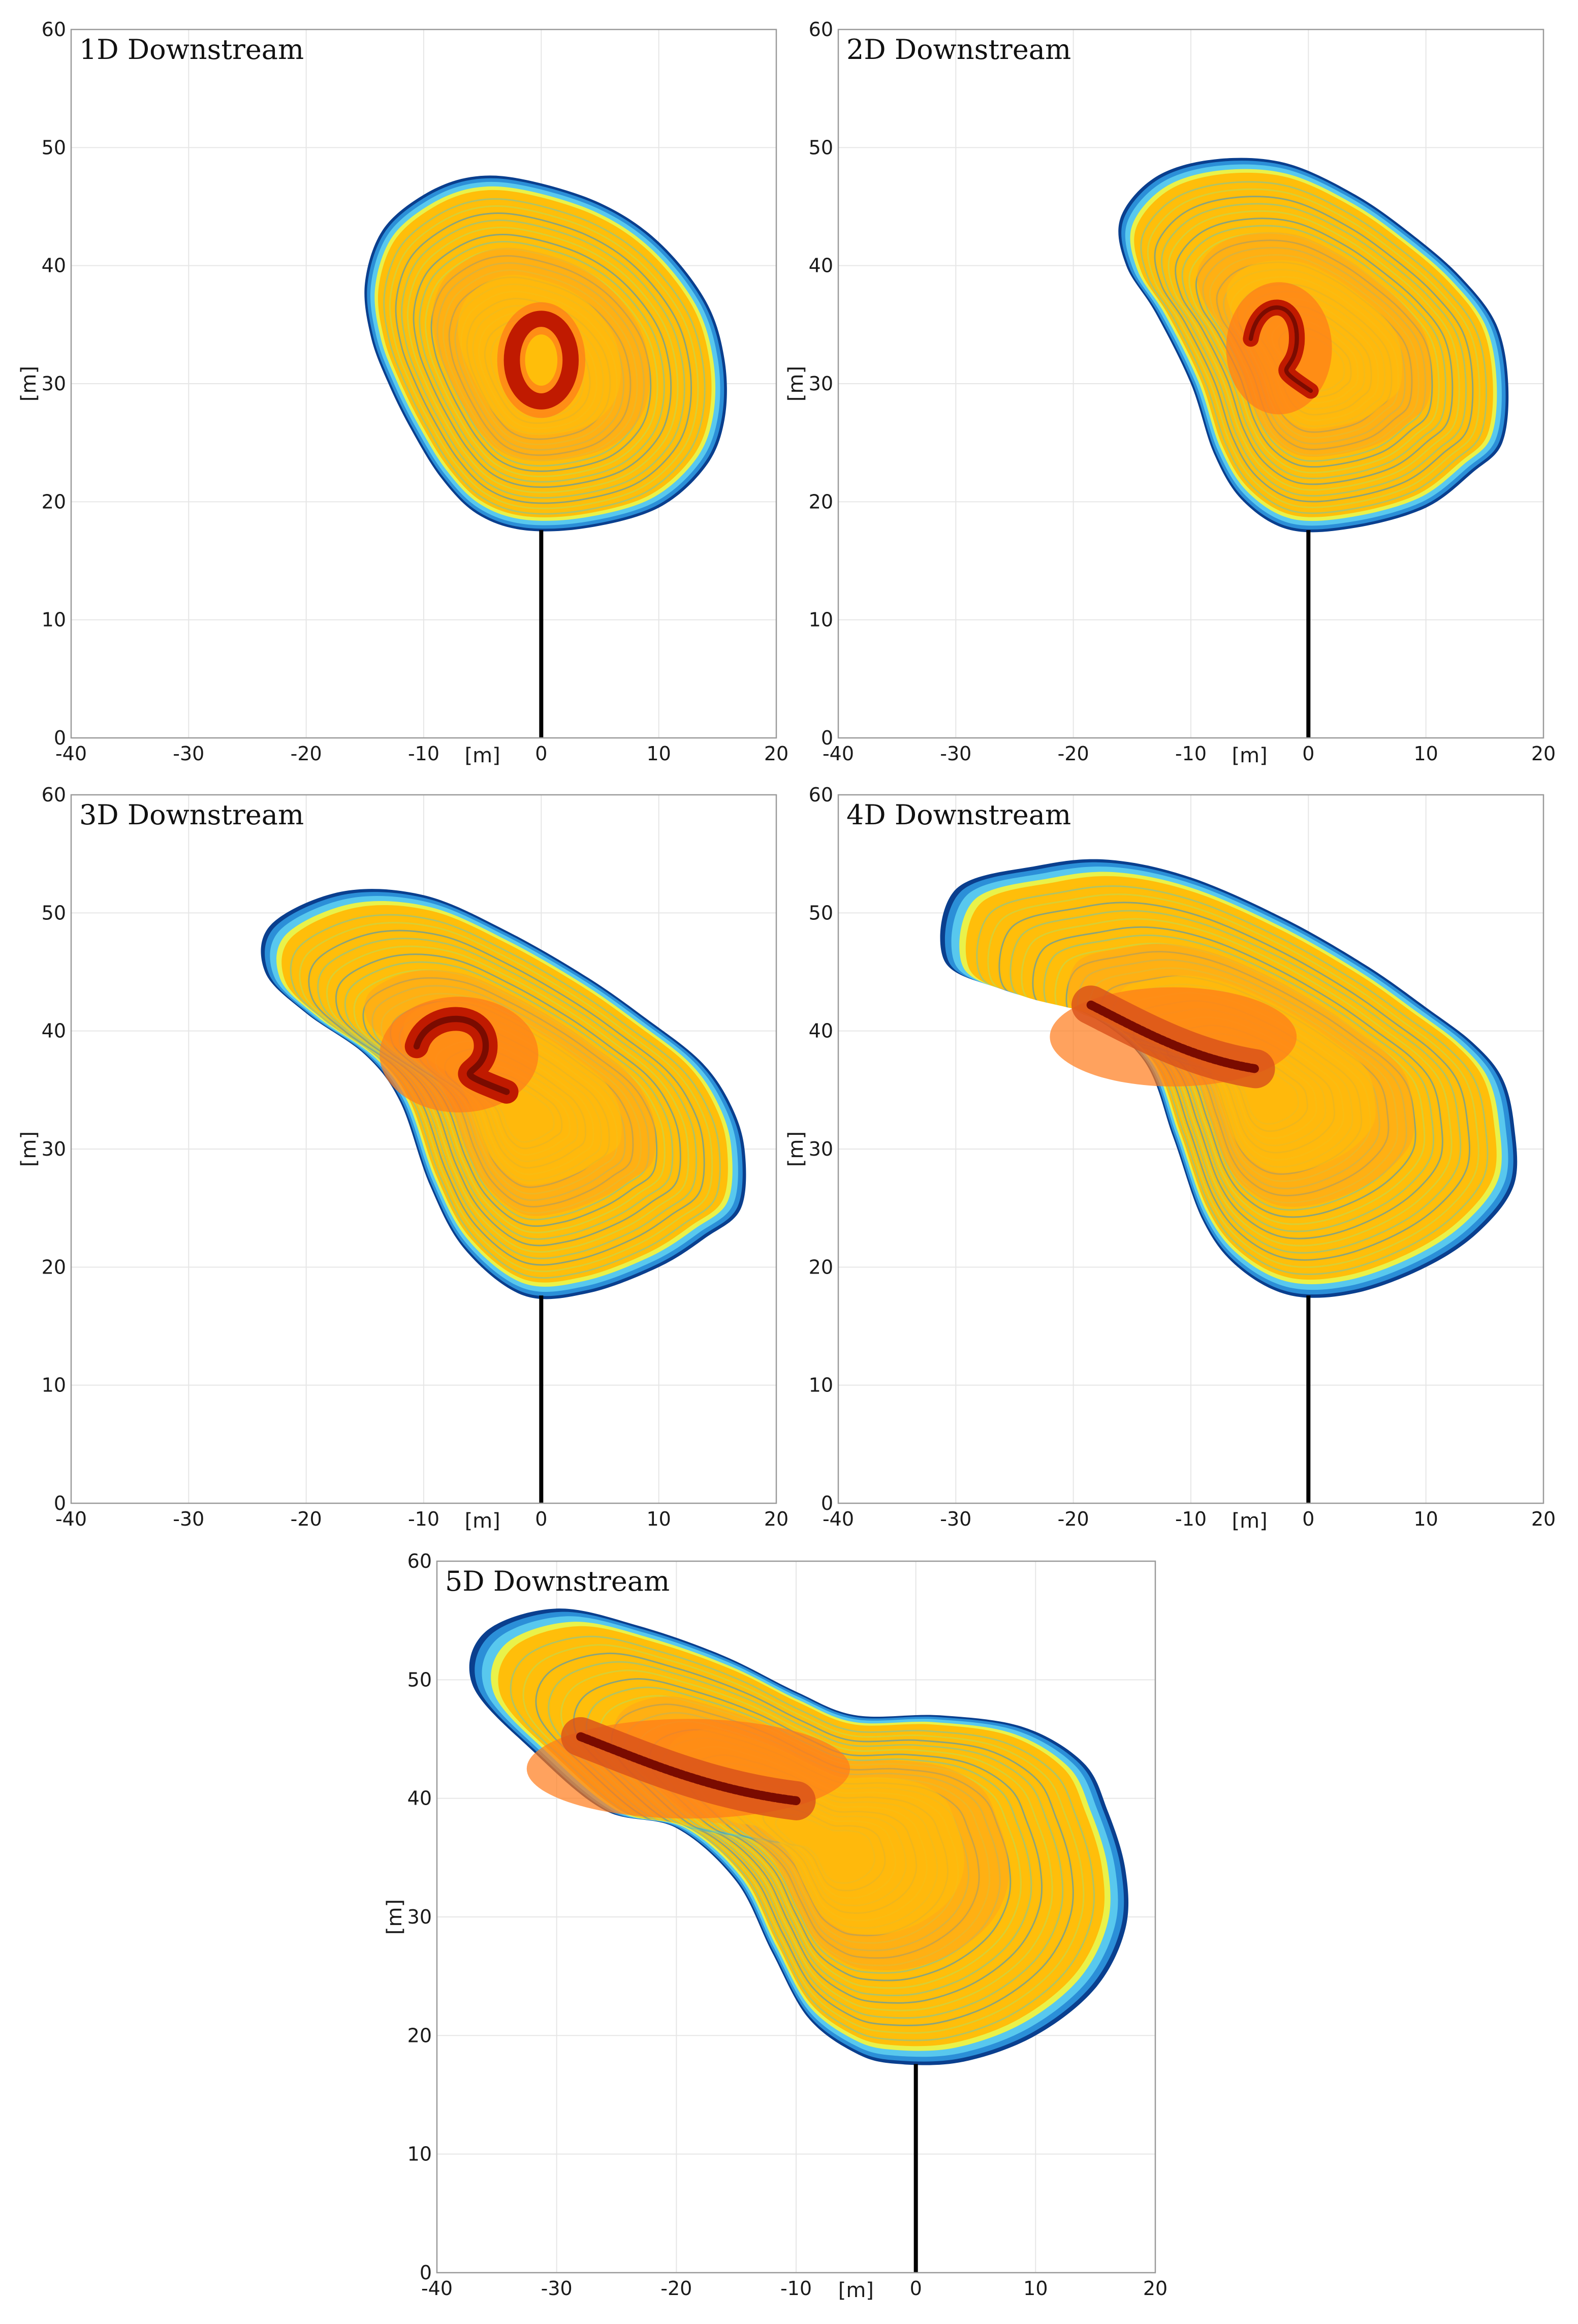 The width and height of the screenshot is (1578, 2324). What do you see at coordinates (557, 1581) in the screenshot?
I see `panel-title: 5D Downstream` at bounding box center [557, 1581].